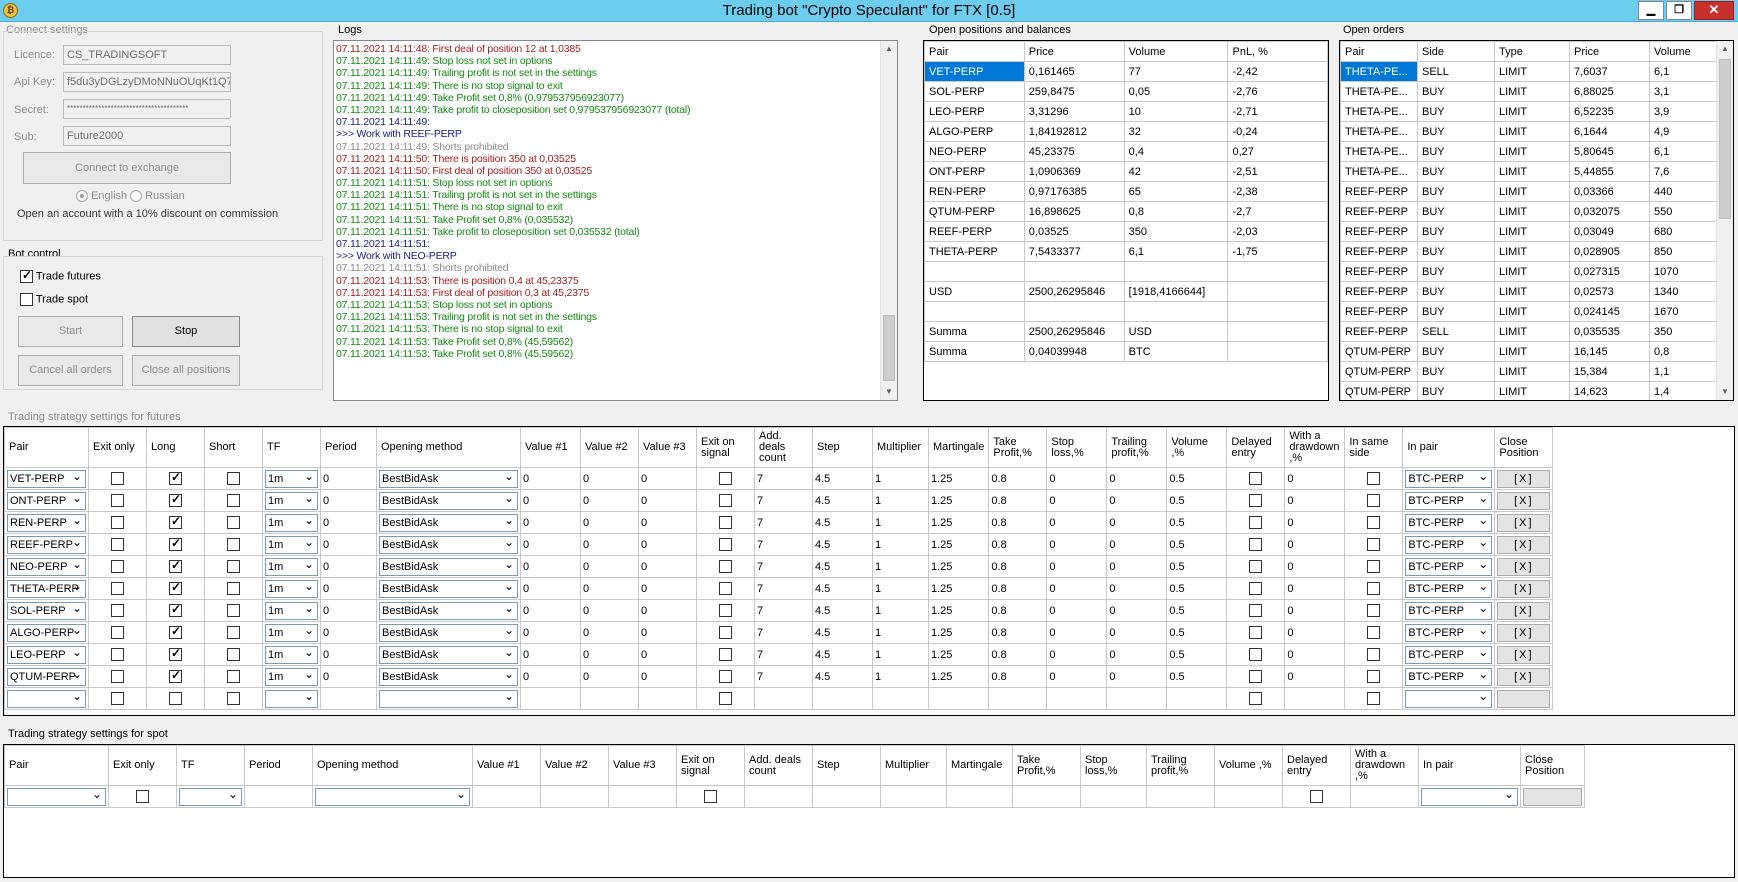 This screenshot has width=1738, height=882. Describe the element at coordinates (1725, 139) in the screenshot. I see `orders-scroll-thumb` at that location.